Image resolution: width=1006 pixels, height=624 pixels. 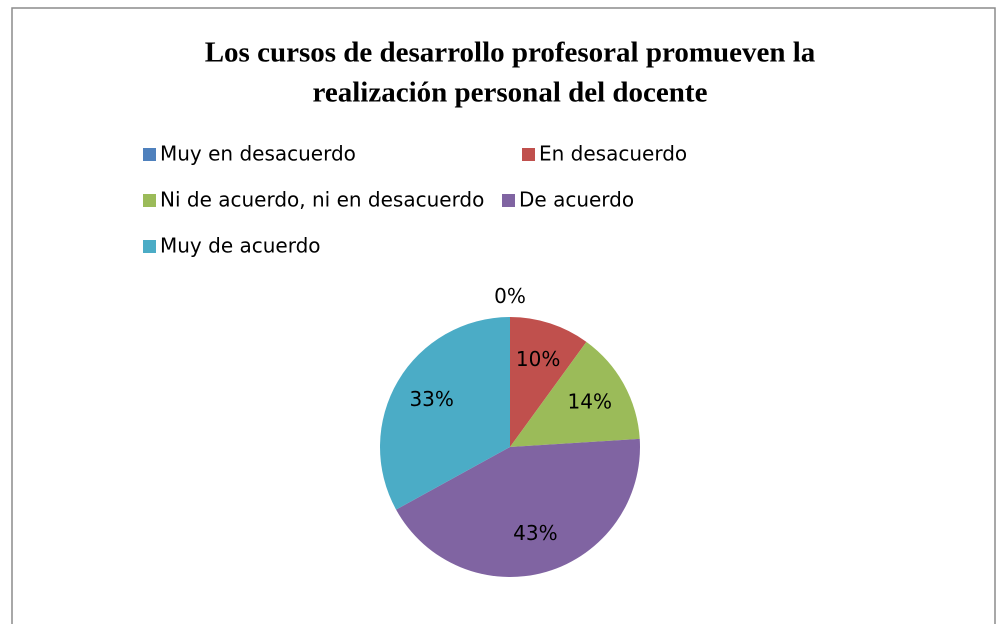 What do you see at coordinates (576, 200) in the screenshot?
I see `legend-label: De acuerdo` at bounding box center [576, 200].